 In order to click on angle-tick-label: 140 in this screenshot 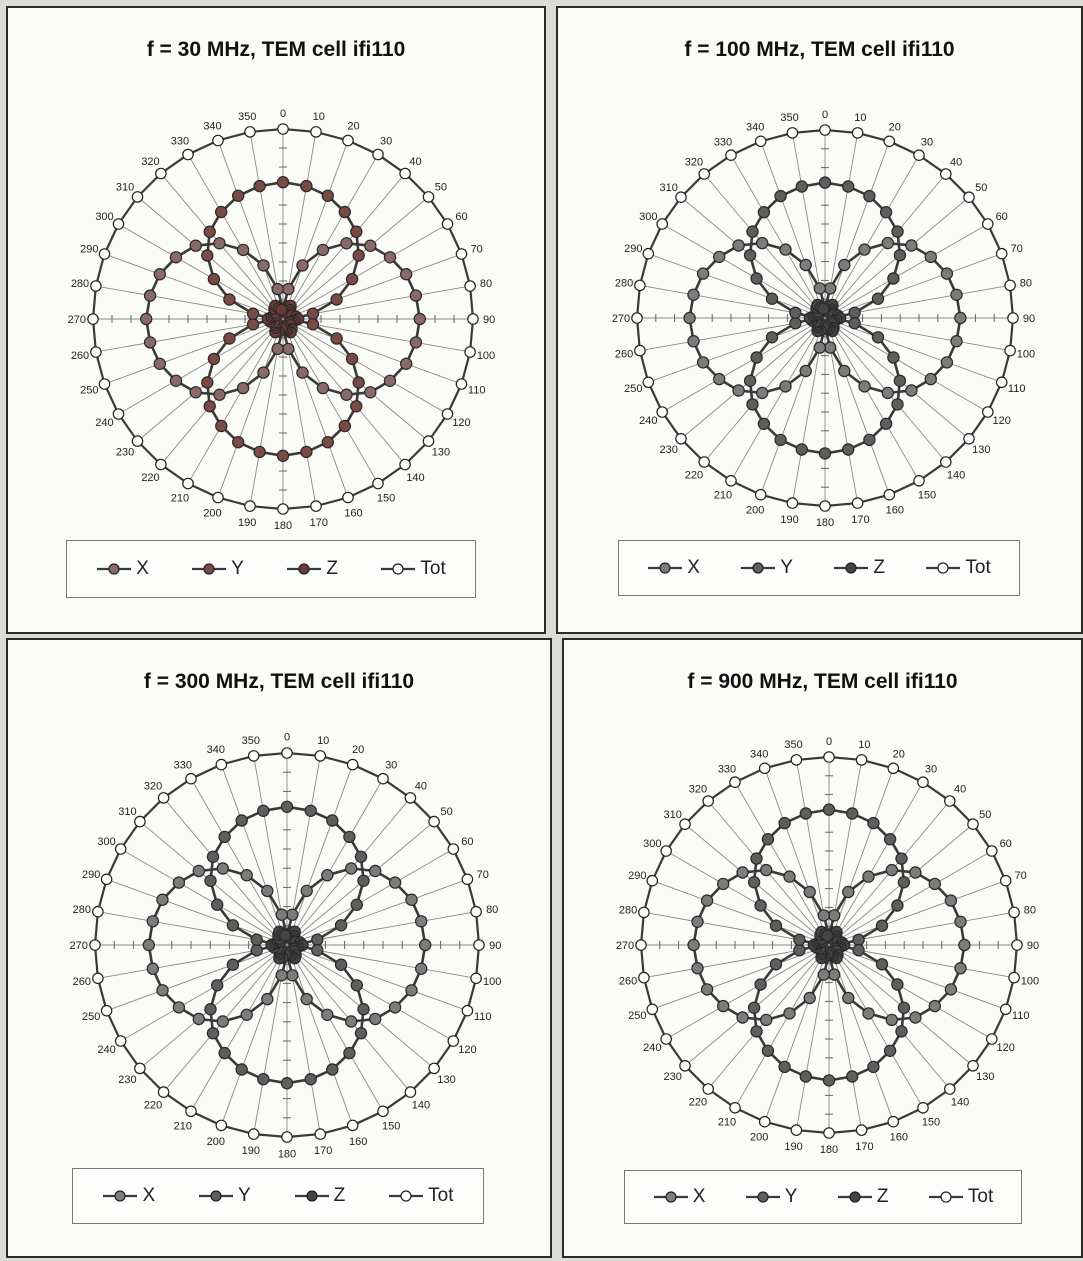, I will do `click(956, 475)`.